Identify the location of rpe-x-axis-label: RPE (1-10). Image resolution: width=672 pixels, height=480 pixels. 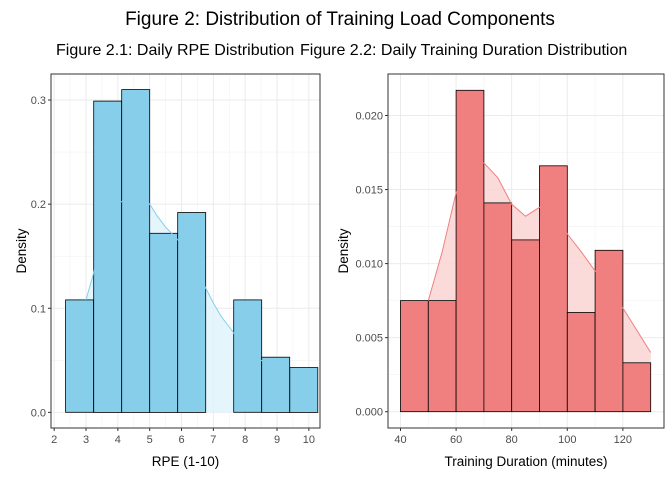
(186, 461).